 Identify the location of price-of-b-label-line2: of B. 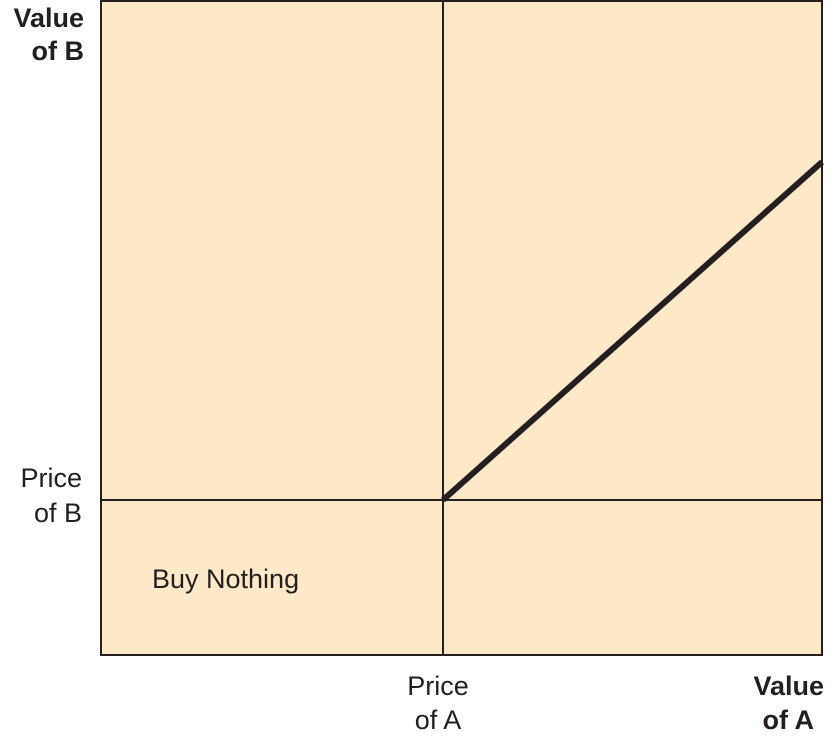
(57, 513).